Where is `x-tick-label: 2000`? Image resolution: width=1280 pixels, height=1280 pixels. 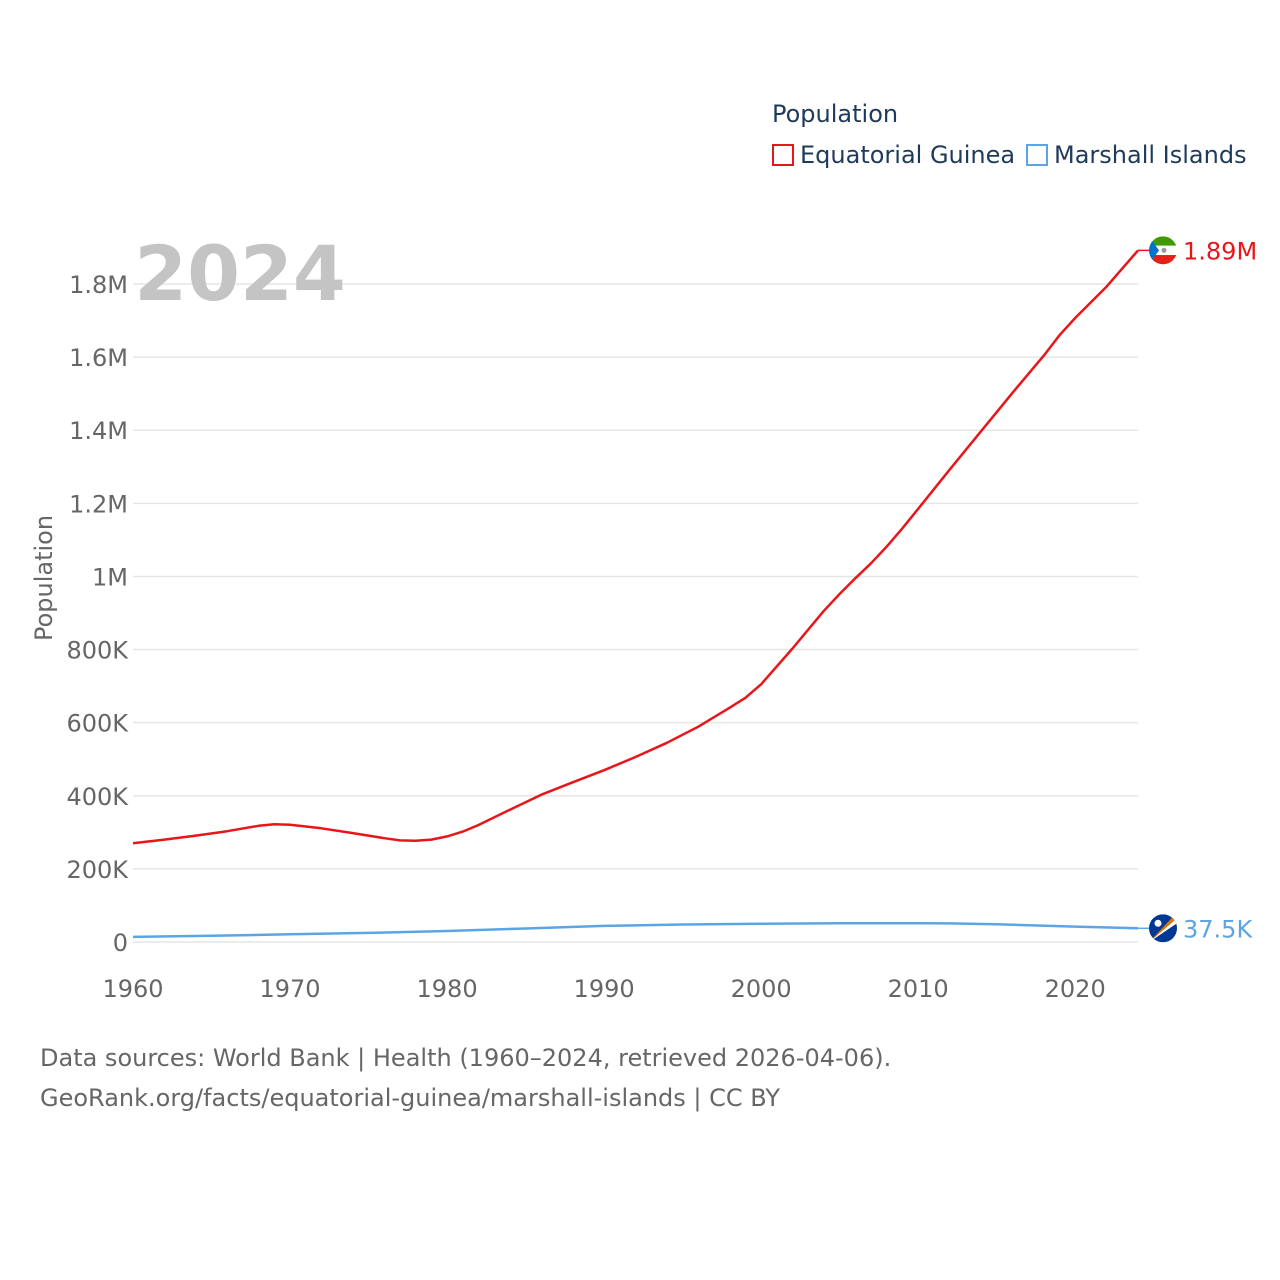 x-tick-label: 2000 is located at coordinates (761, 989).